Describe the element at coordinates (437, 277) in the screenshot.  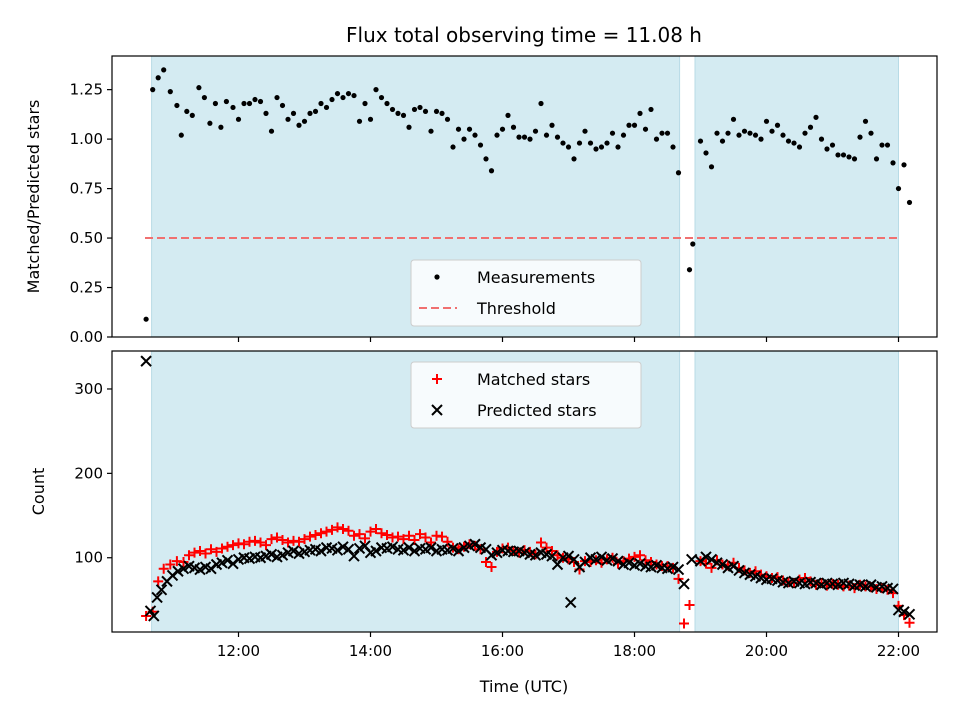
I see `legend-measurement-marker` at that location.